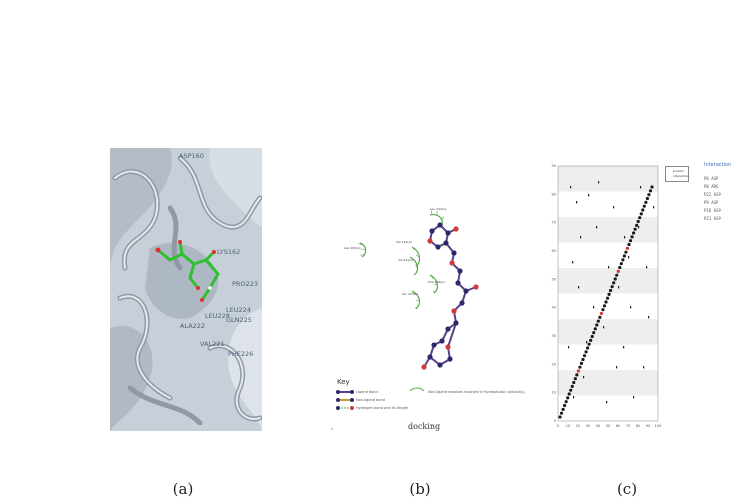 The image size is (750, 499). Describe the element at coordinates (193, 326) in the screenshot. I see `residue-label: ALA222` at that location.